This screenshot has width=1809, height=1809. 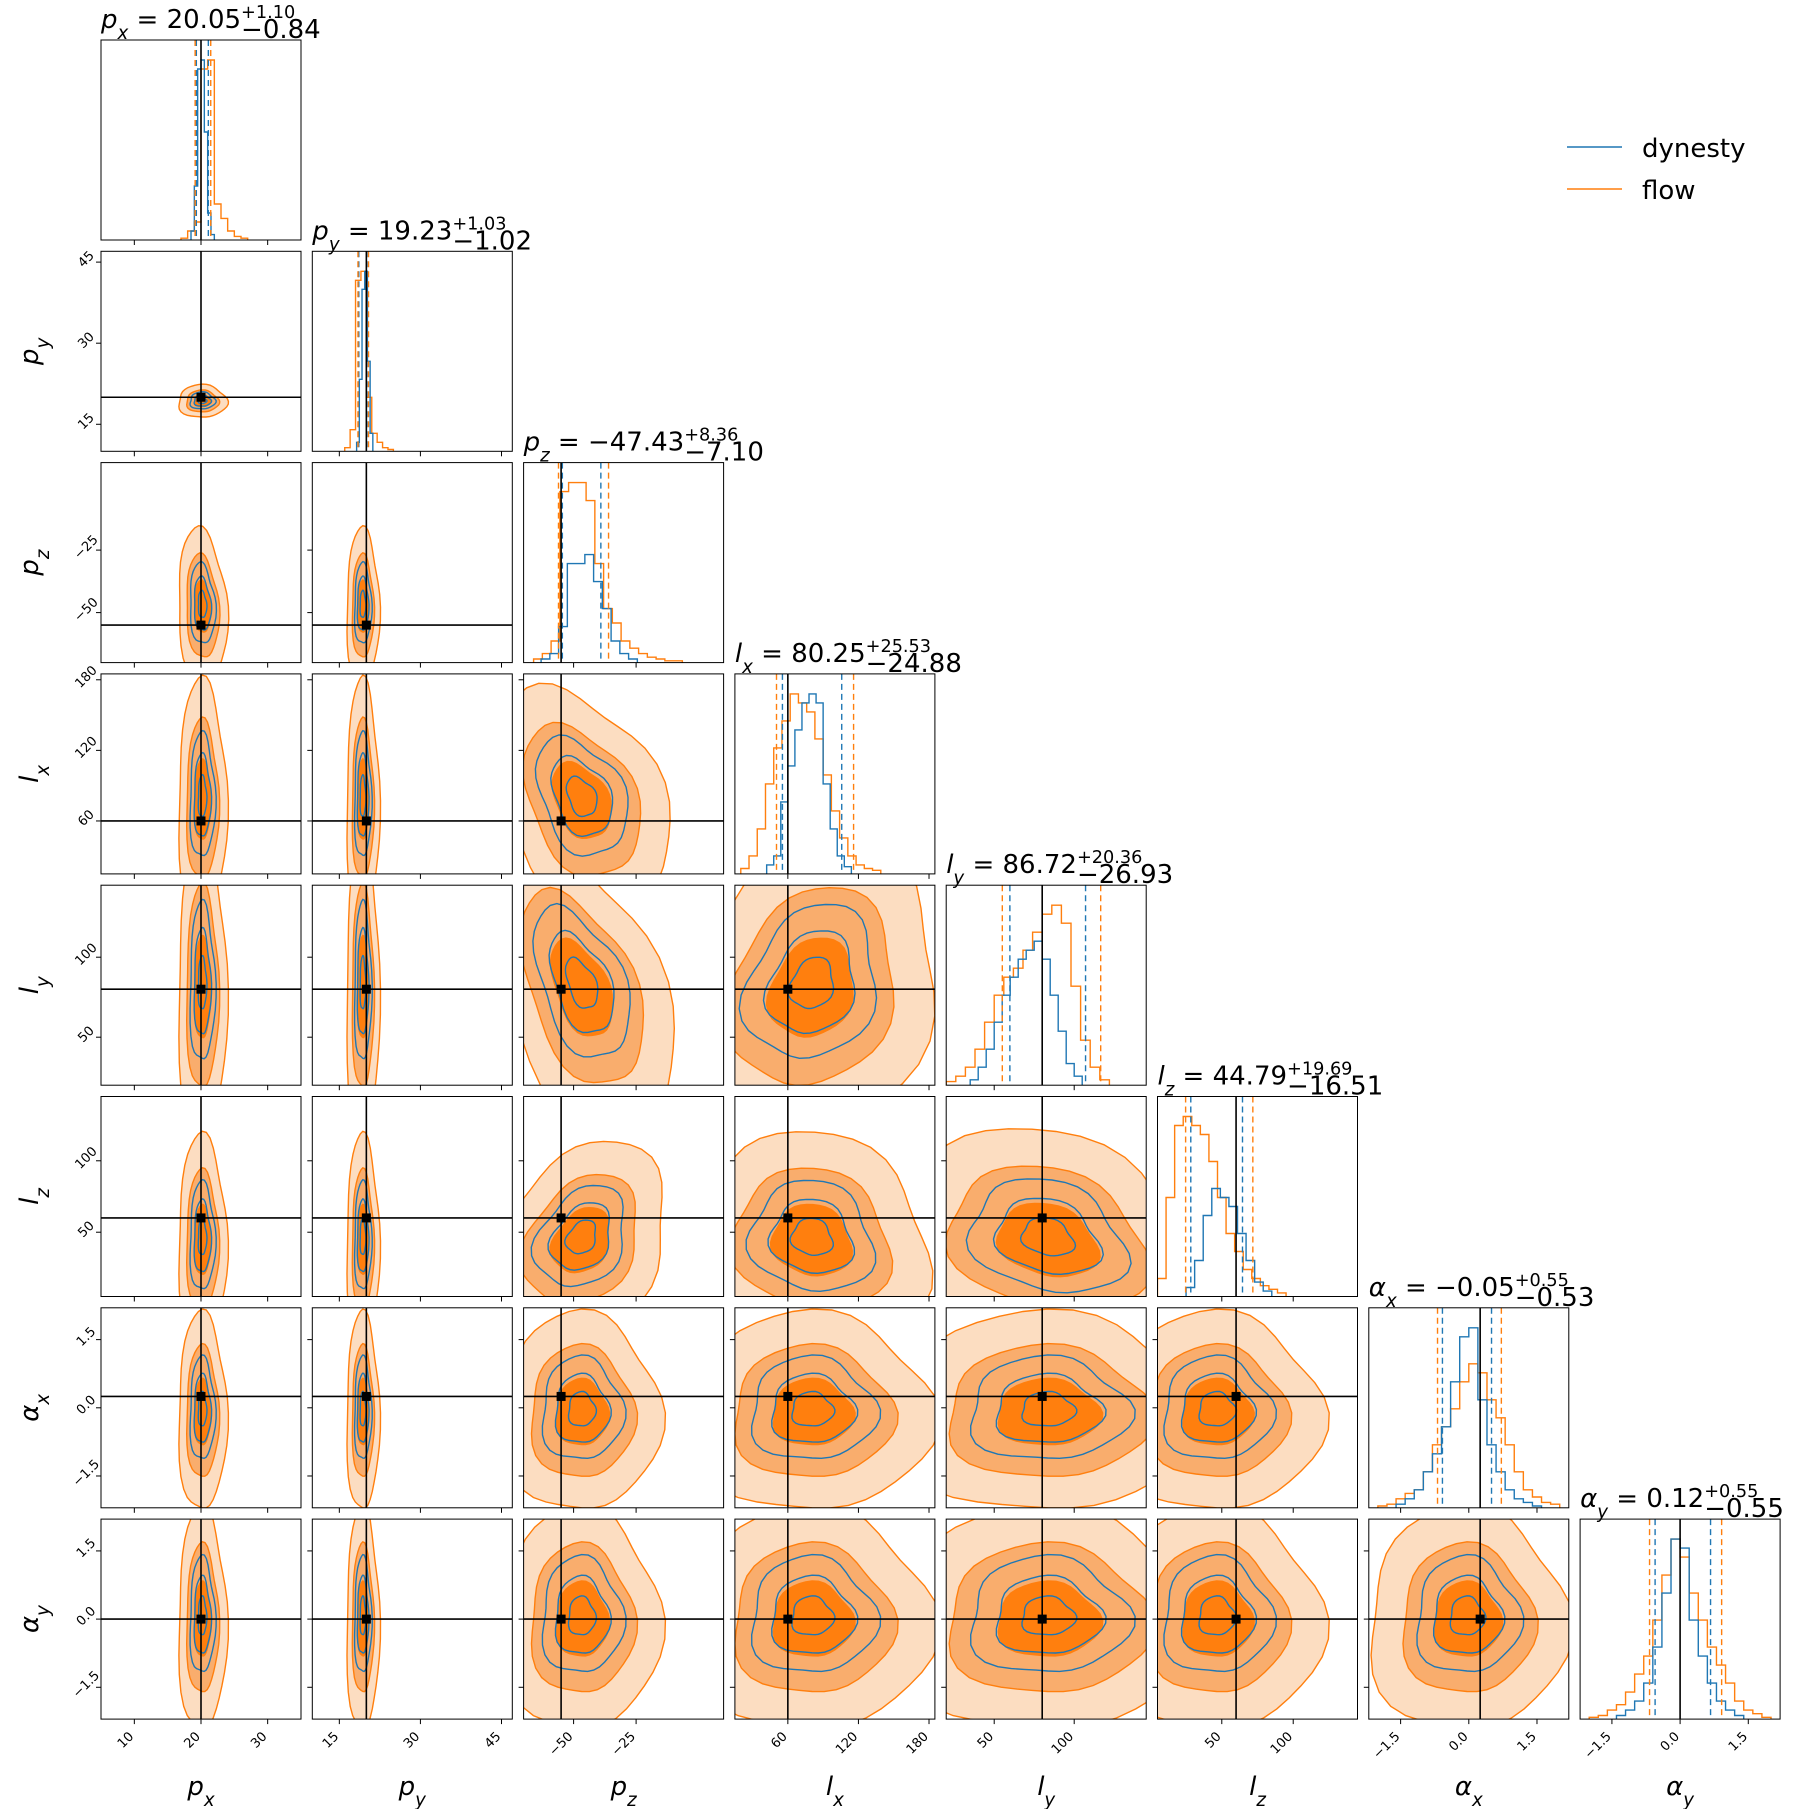 What do you see at coordinates (1656, 170) in the screenshot?
I see `legend: dynesty flow` at bounding box center [1656, 170].